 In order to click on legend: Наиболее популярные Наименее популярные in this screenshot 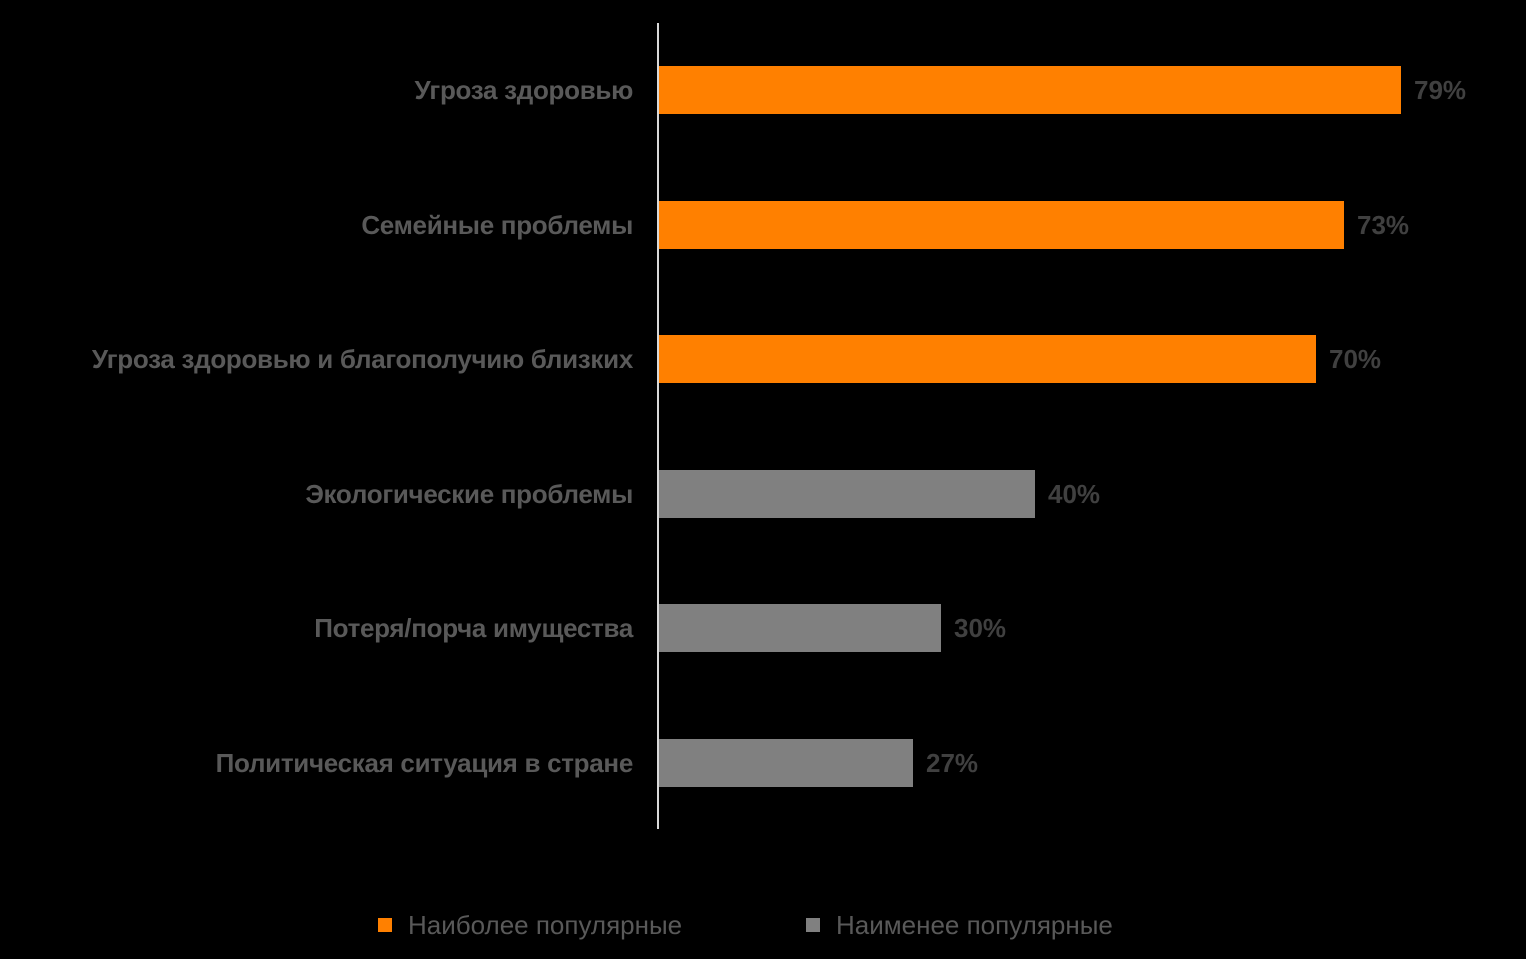, I will do `click(763, 925)`.